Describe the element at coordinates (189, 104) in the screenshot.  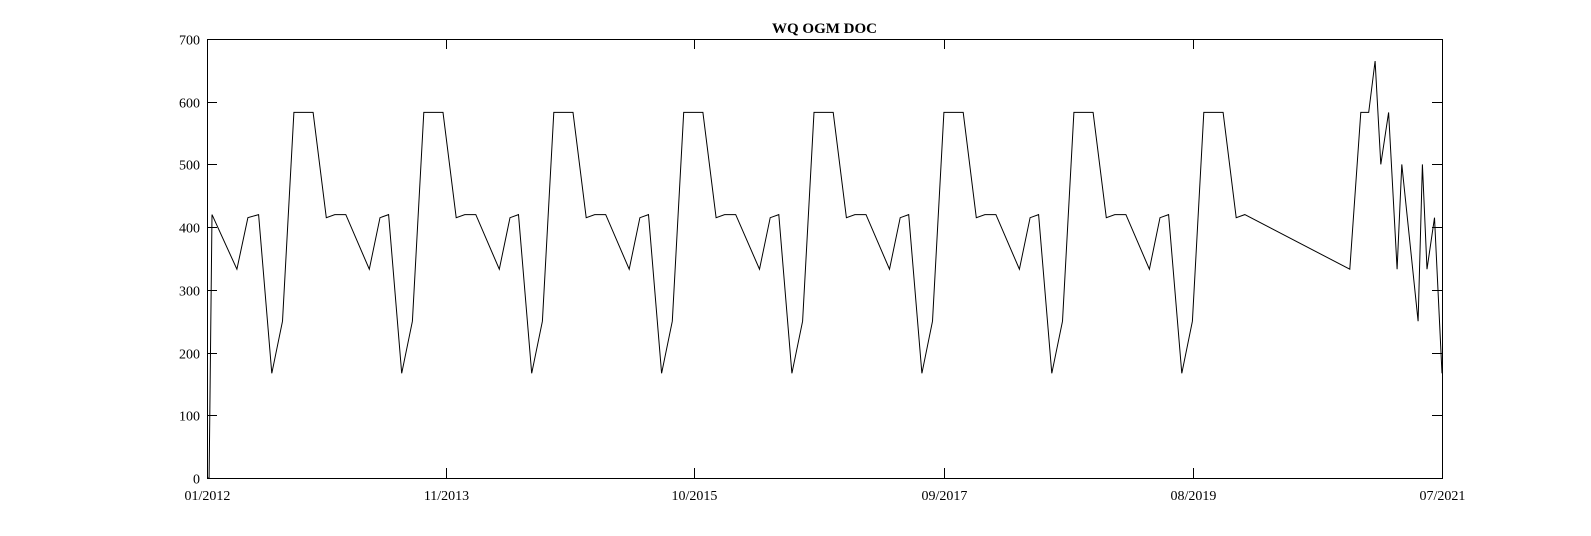
I see `y-tick-label: 600` at that location.